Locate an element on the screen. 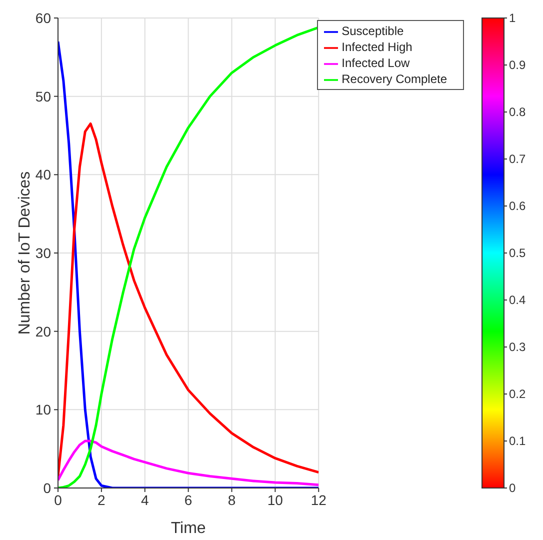  color-bar-label: 0.6 is located at coordinates (517, 206).